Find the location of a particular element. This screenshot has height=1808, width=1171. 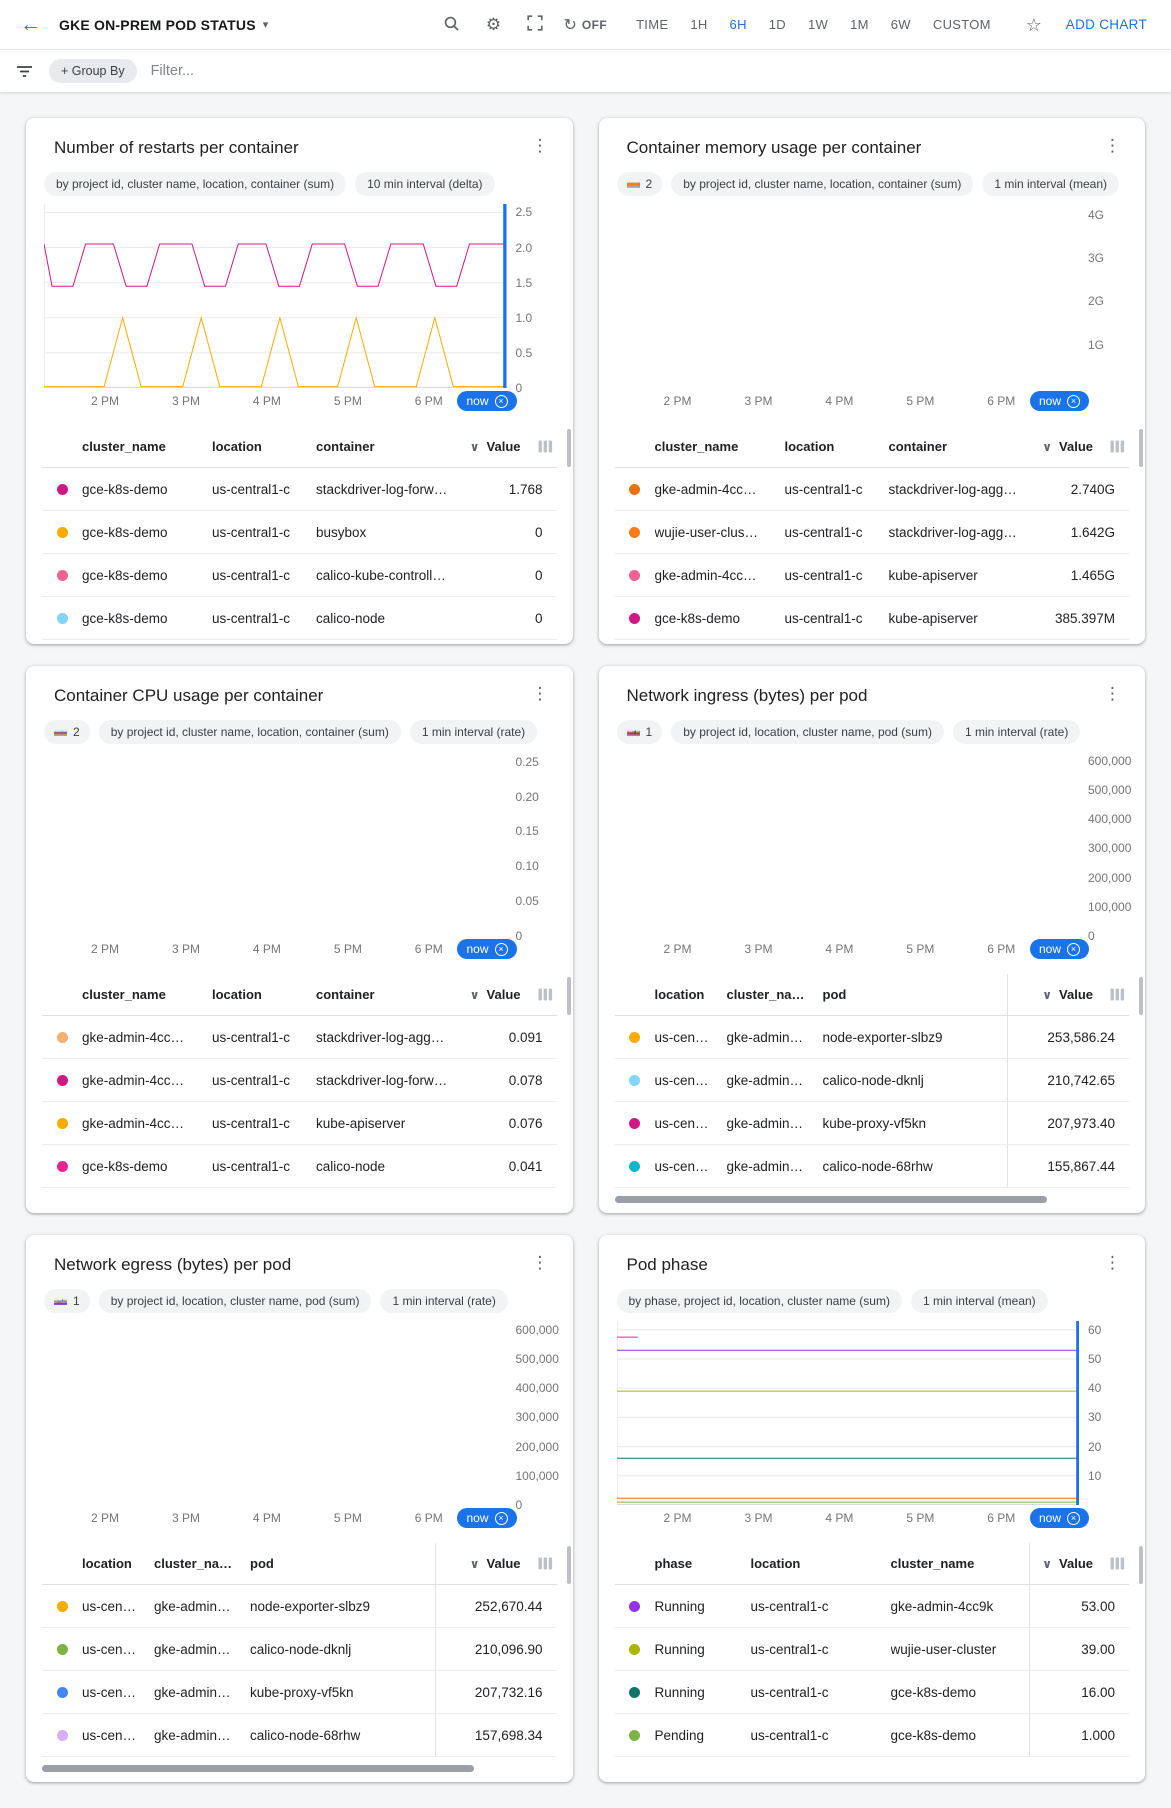

star-button: ☆ is located at coordinates (1034, 25).